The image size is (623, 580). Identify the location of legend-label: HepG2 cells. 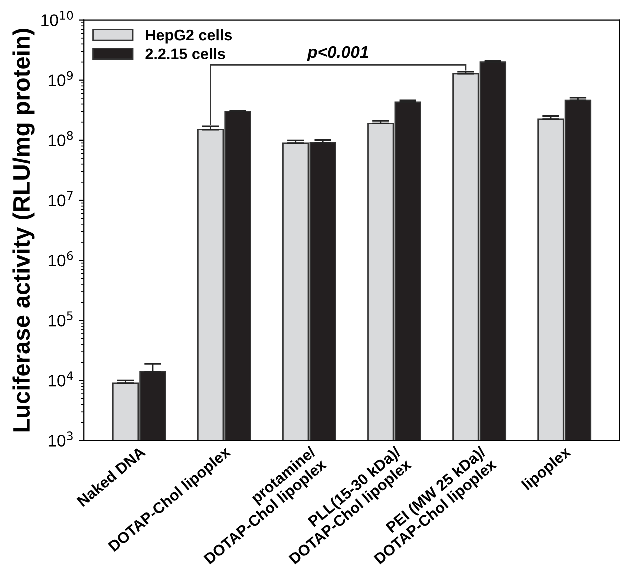
(189, 36).